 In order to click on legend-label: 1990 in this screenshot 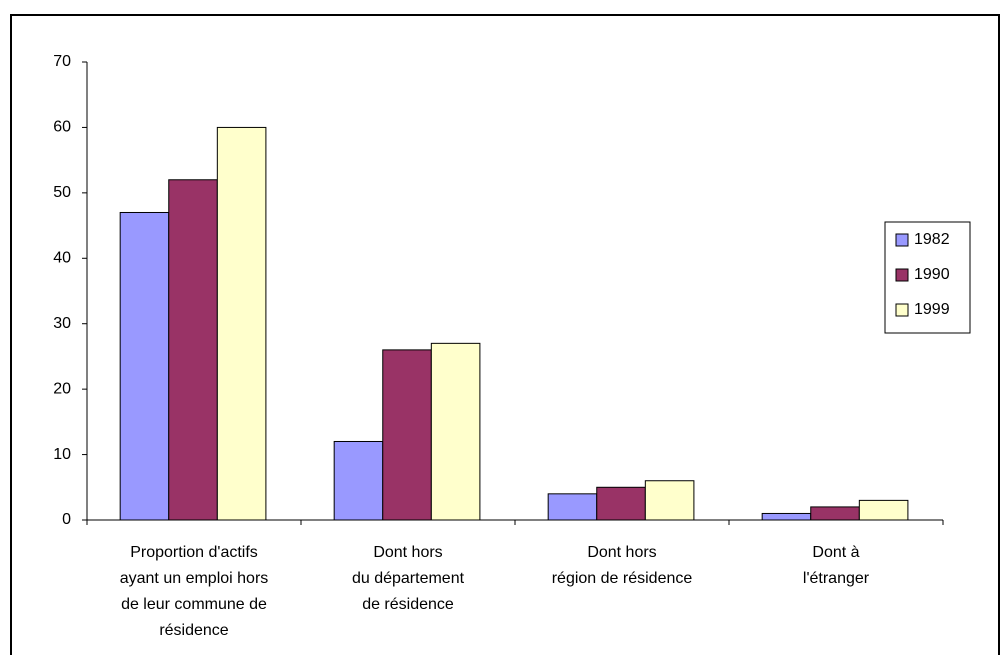, I will do `click(932, 274)`.